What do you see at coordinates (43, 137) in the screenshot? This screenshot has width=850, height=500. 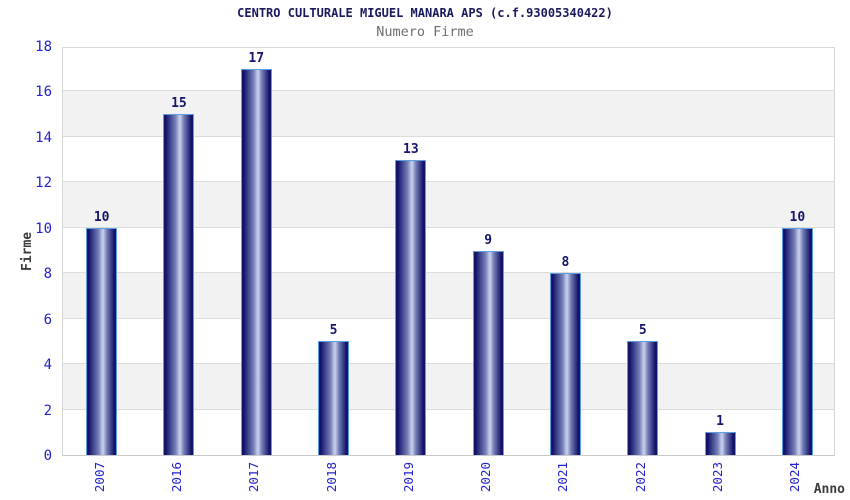 I see `y-tick-label: 14` at bounding box center [43, 137].